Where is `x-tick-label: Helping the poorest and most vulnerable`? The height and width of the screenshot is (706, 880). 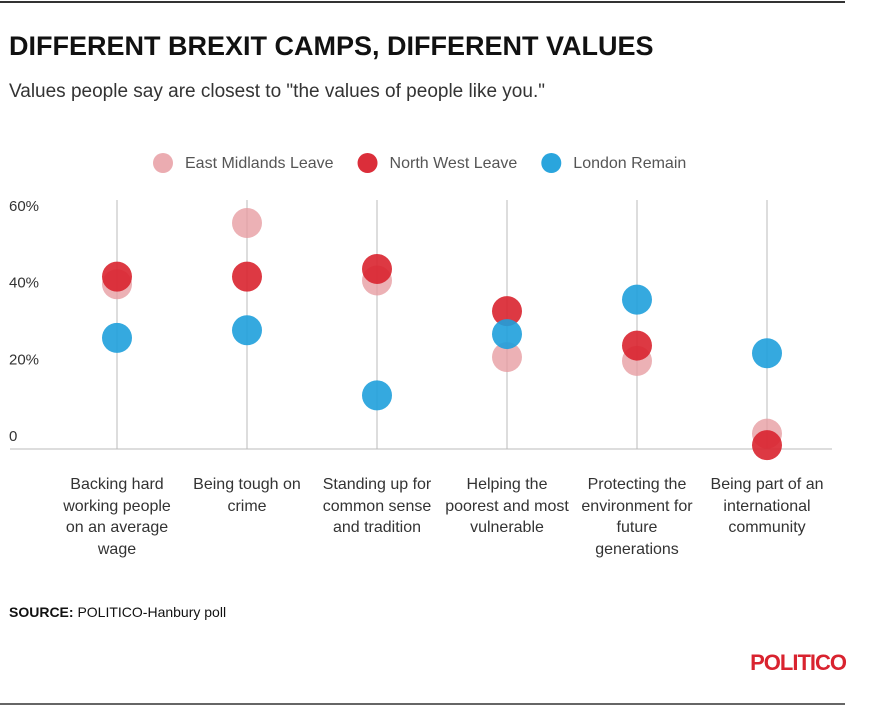 x-tick-label: Helping the poorest and most vulnerable is located at coordinates (507, 506).